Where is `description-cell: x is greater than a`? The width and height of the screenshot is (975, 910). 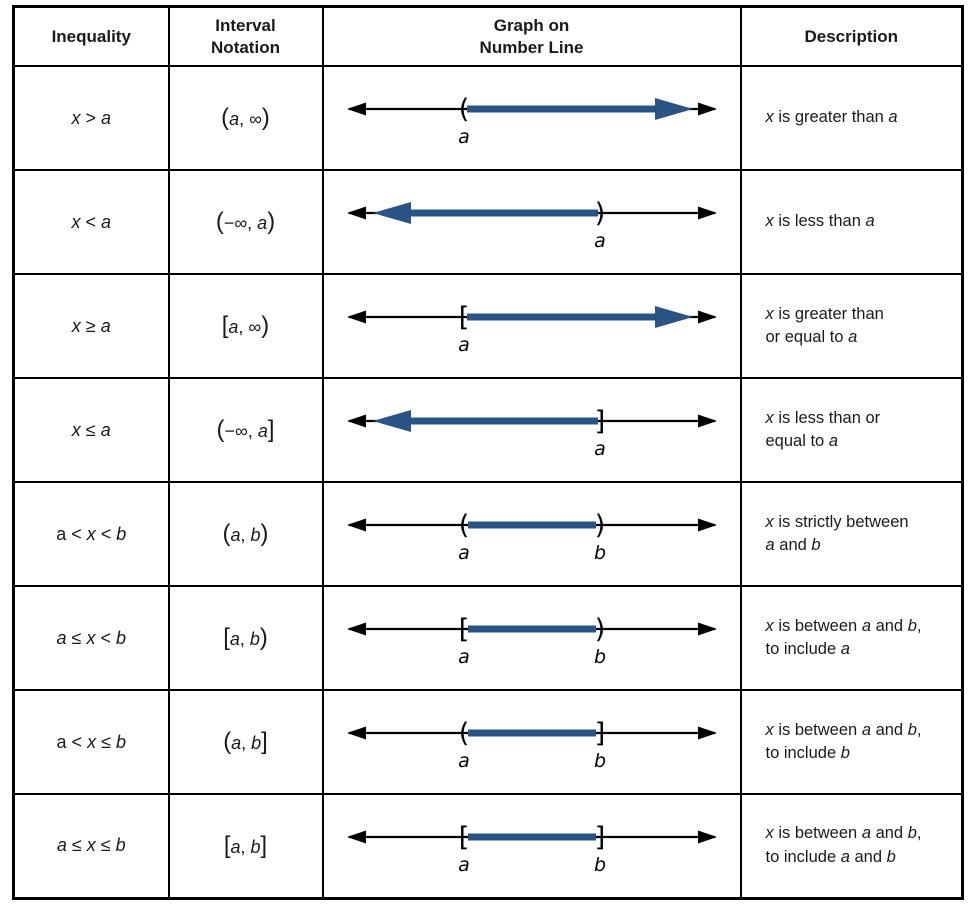
description-cell: x is greater than a is located at coordinates (851, 118).